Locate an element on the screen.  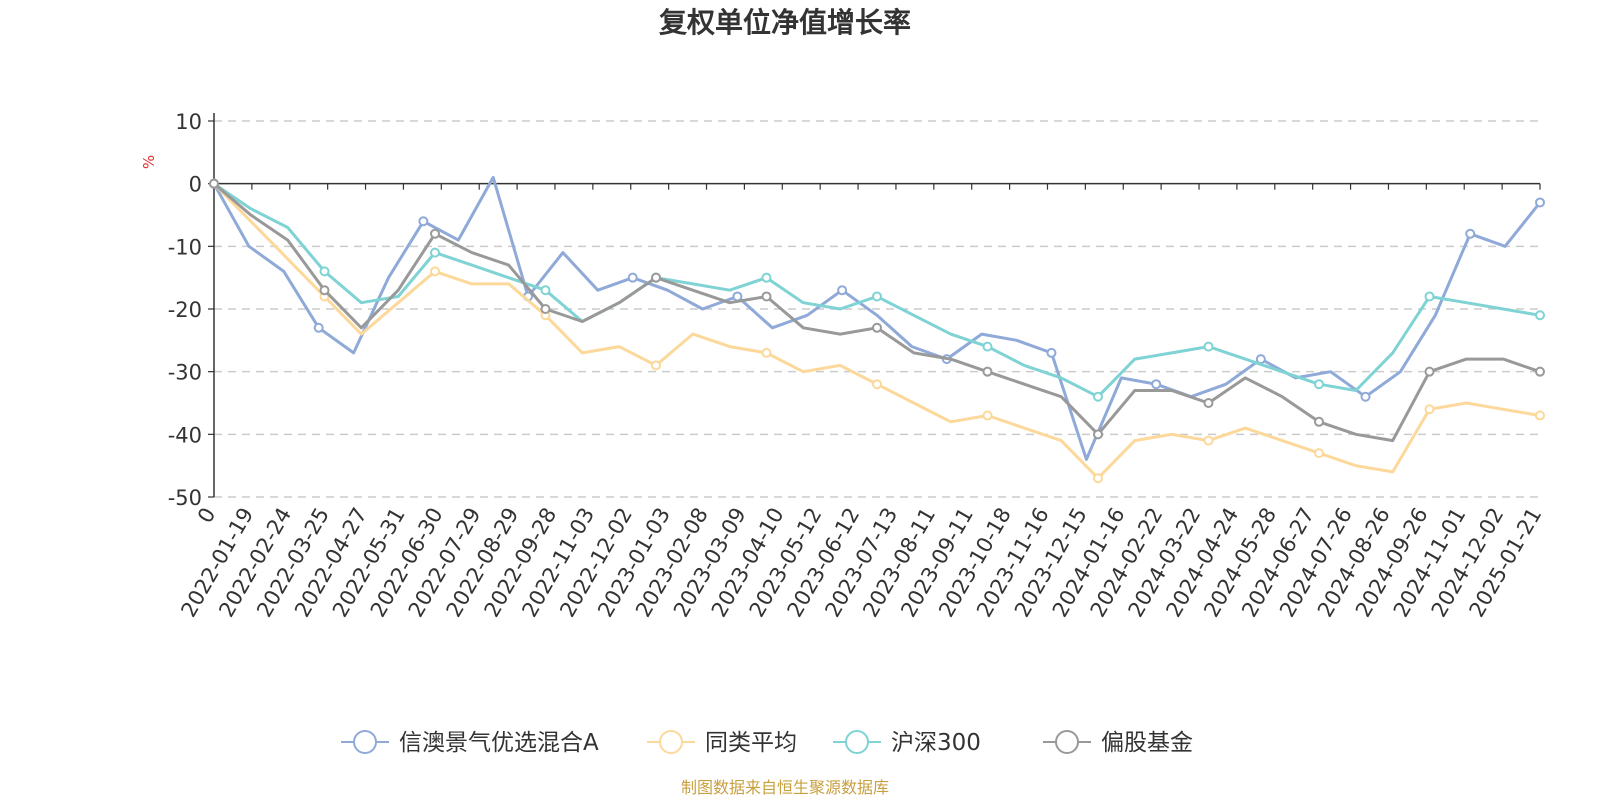
data-source-footer: 制图数据来自恒生聚源数据库 is located at coordinates (785, 787).